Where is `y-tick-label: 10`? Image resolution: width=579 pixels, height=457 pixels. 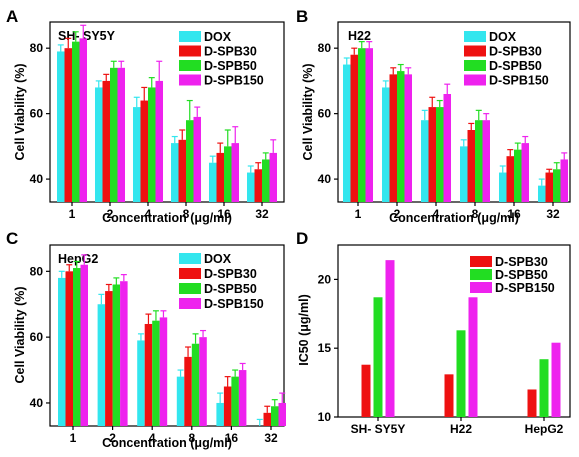 y-tick-label: 10 is located at coordinates (325, 417).